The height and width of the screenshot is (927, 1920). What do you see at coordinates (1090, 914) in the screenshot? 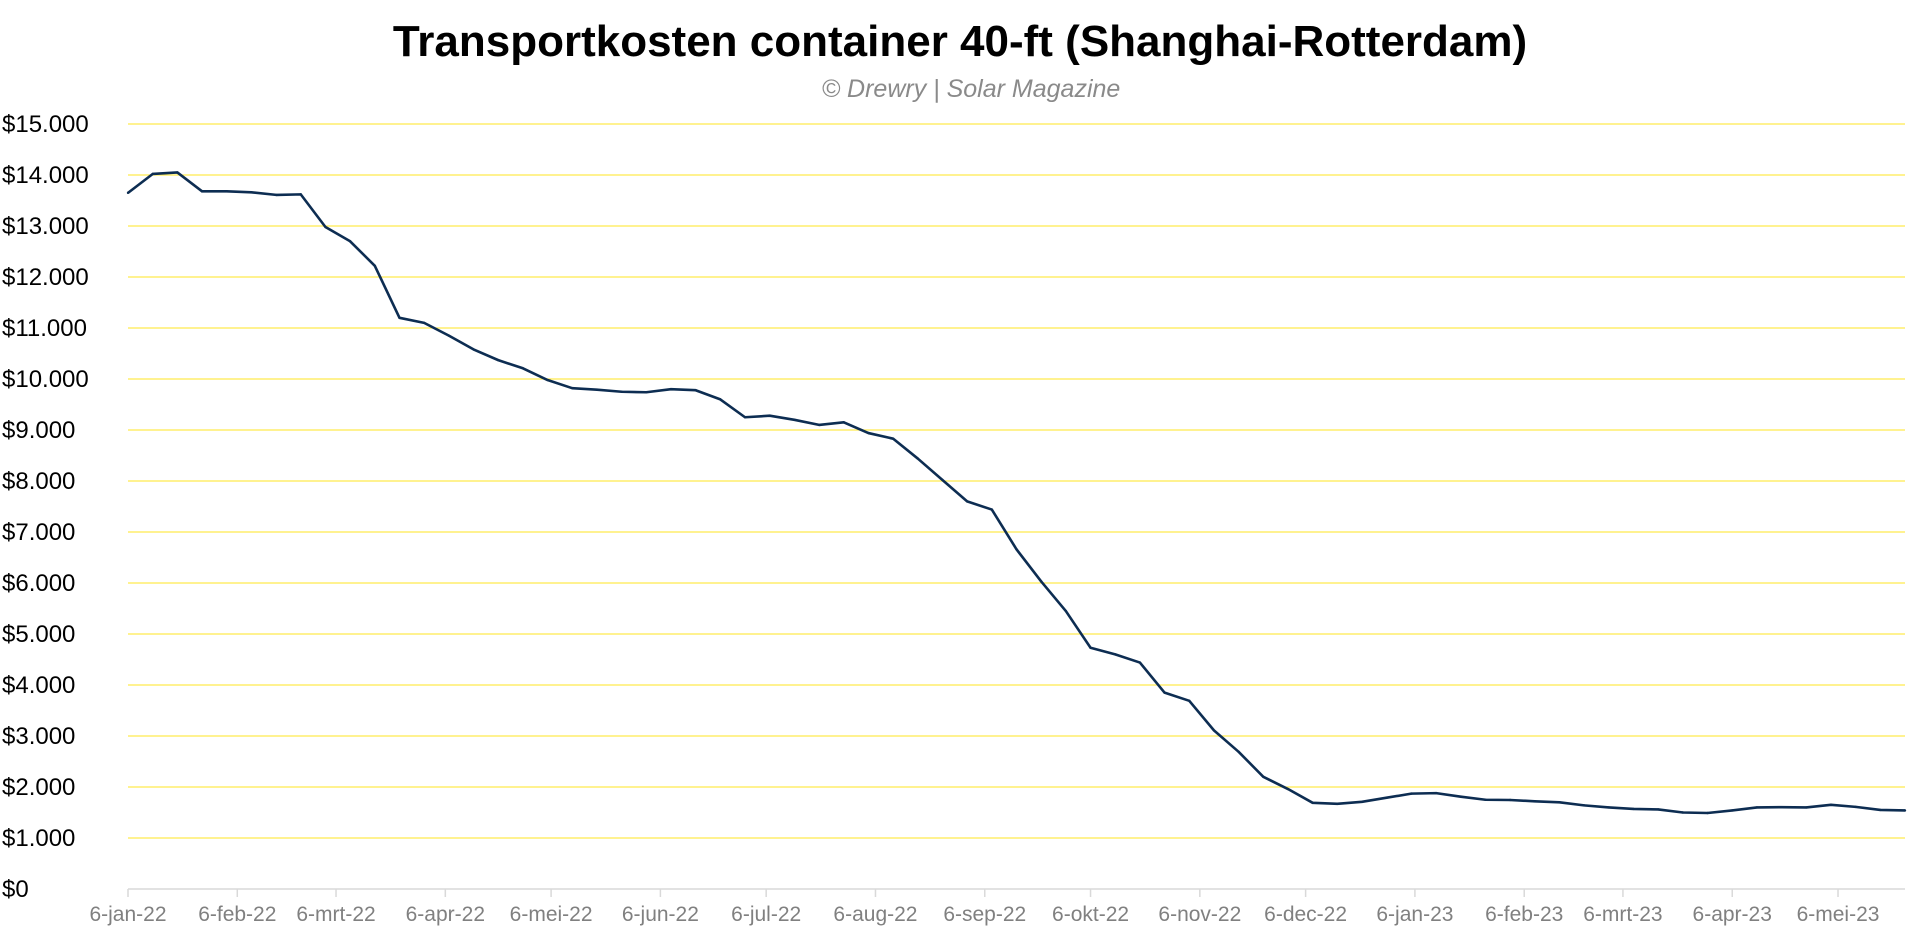
I see `x-tick-label: 6-okt-22` at bounding box center [1090, 914].